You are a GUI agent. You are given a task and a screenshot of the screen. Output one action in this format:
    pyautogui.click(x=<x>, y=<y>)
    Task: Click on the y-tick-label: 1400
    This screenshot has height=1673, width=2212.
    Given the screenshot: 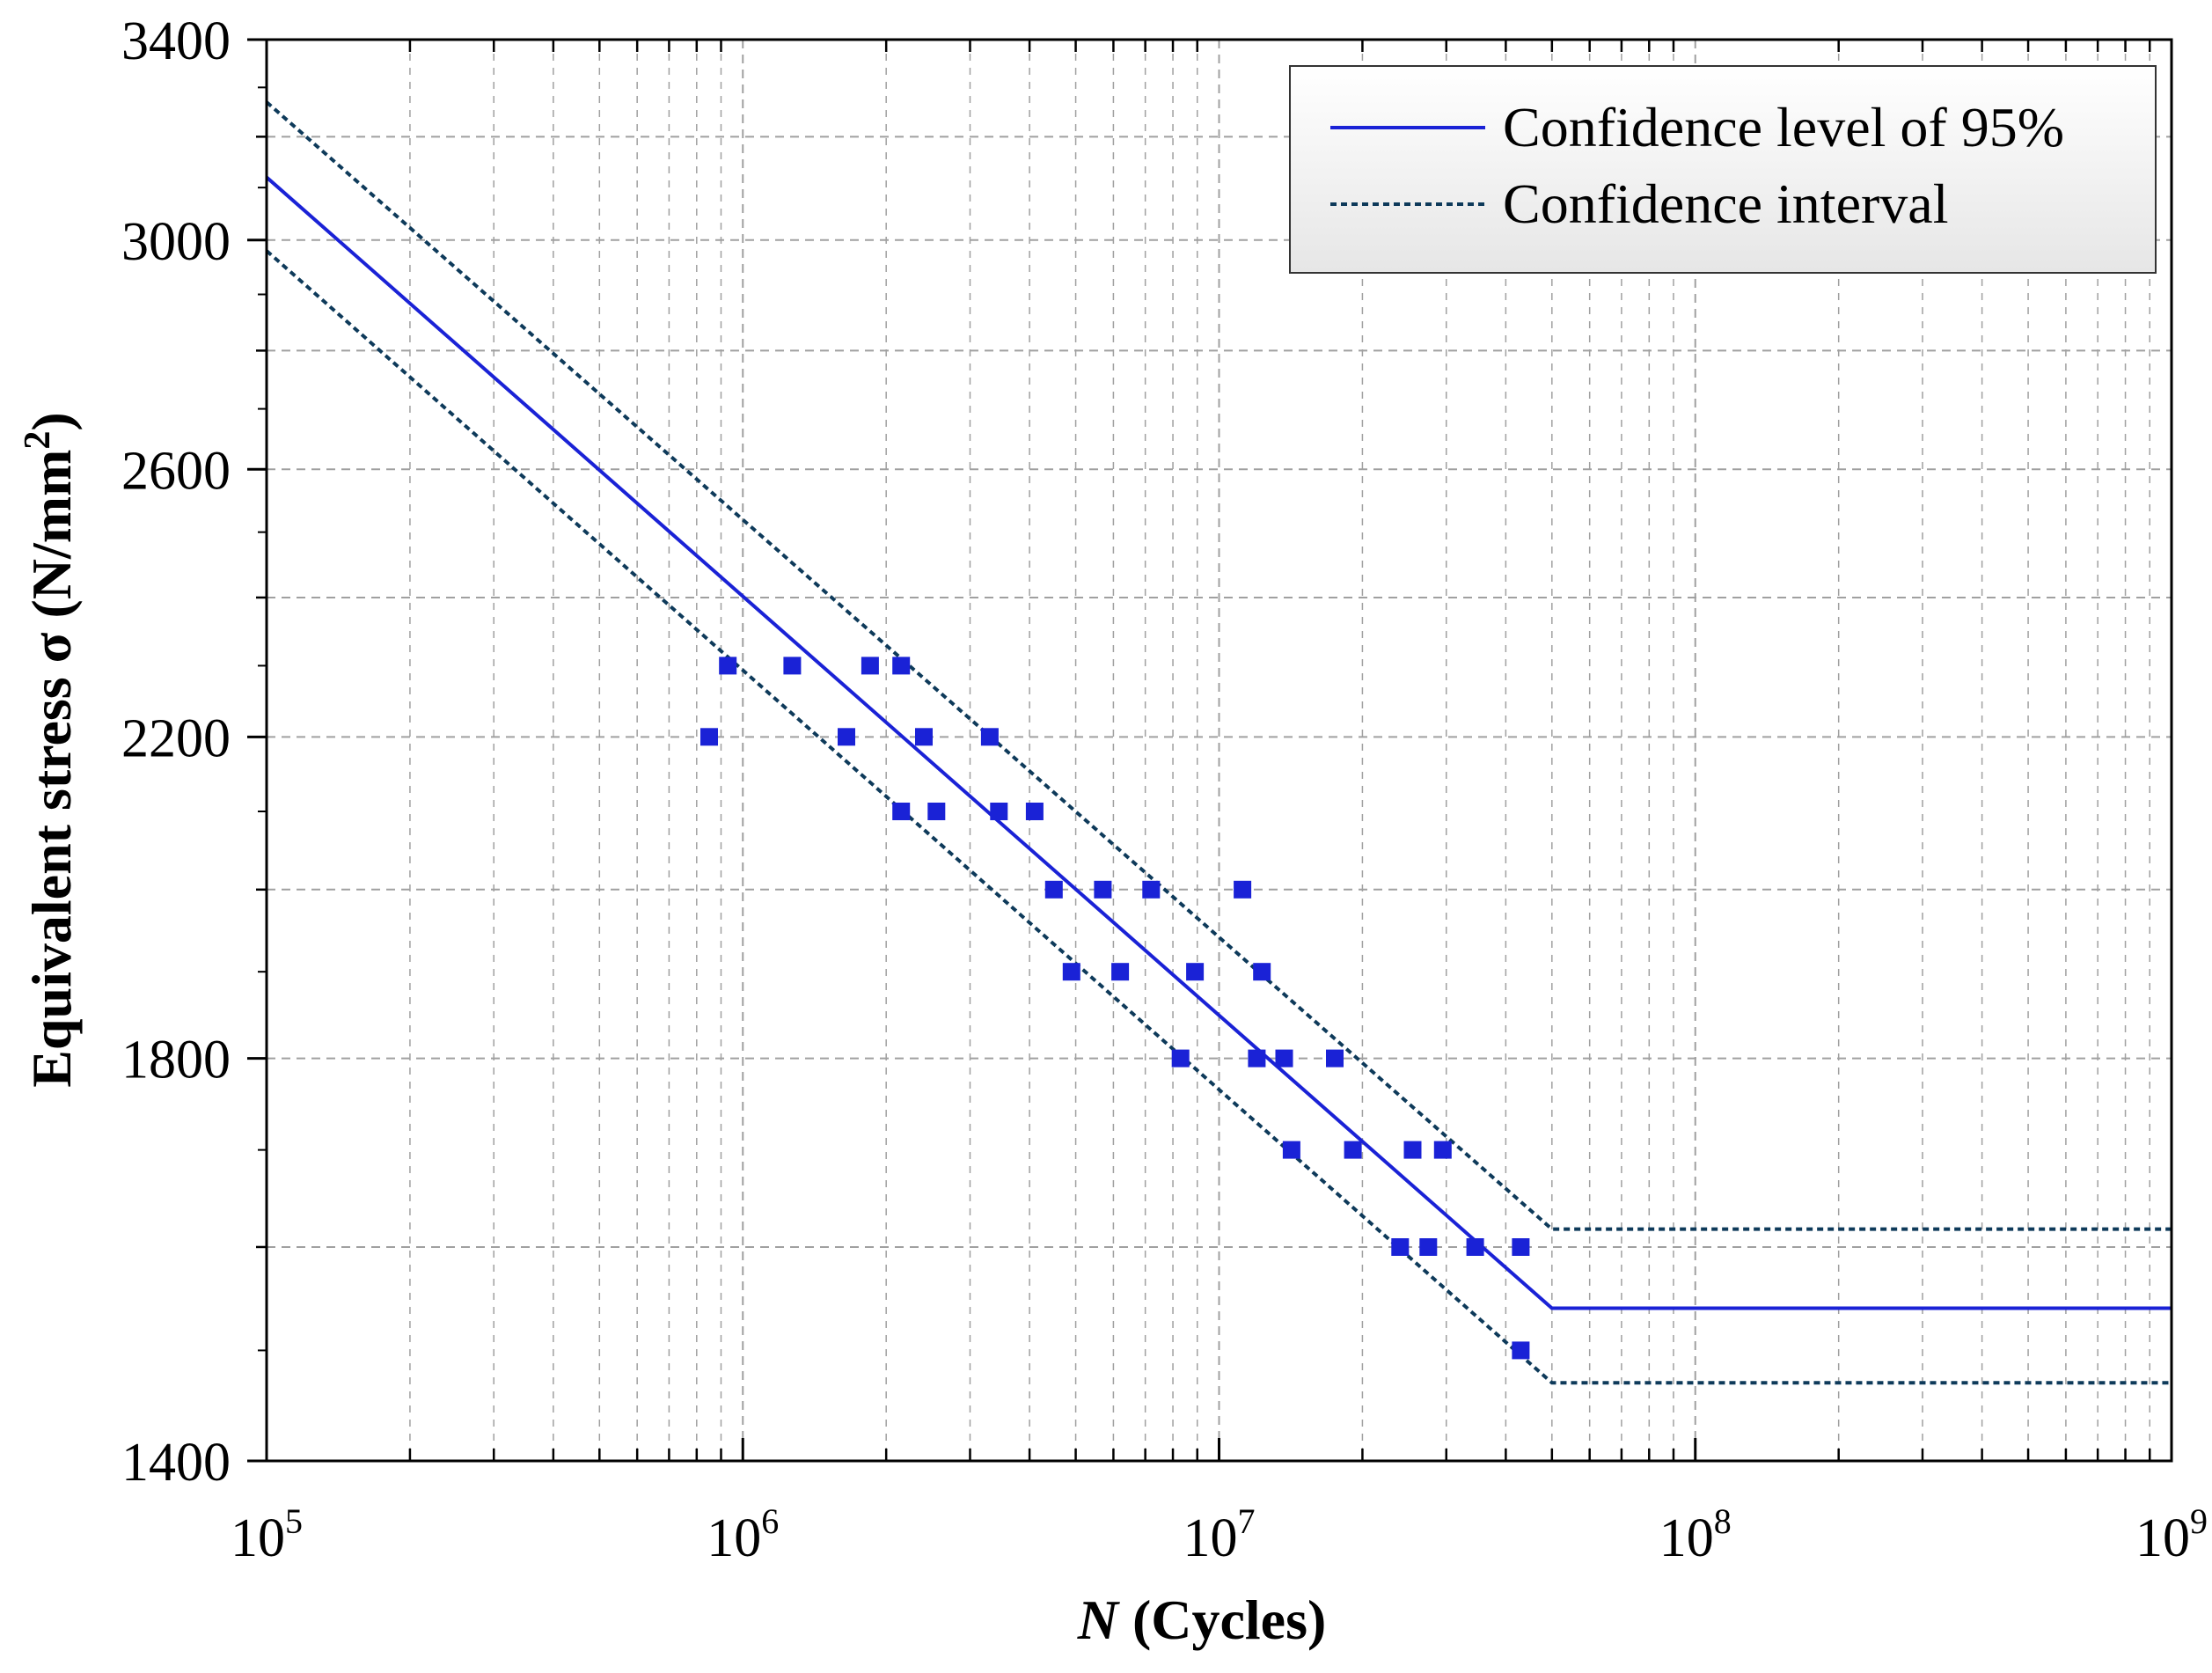 What is the action you would take?
    pyautogui.click(x=176, y=1463)
    